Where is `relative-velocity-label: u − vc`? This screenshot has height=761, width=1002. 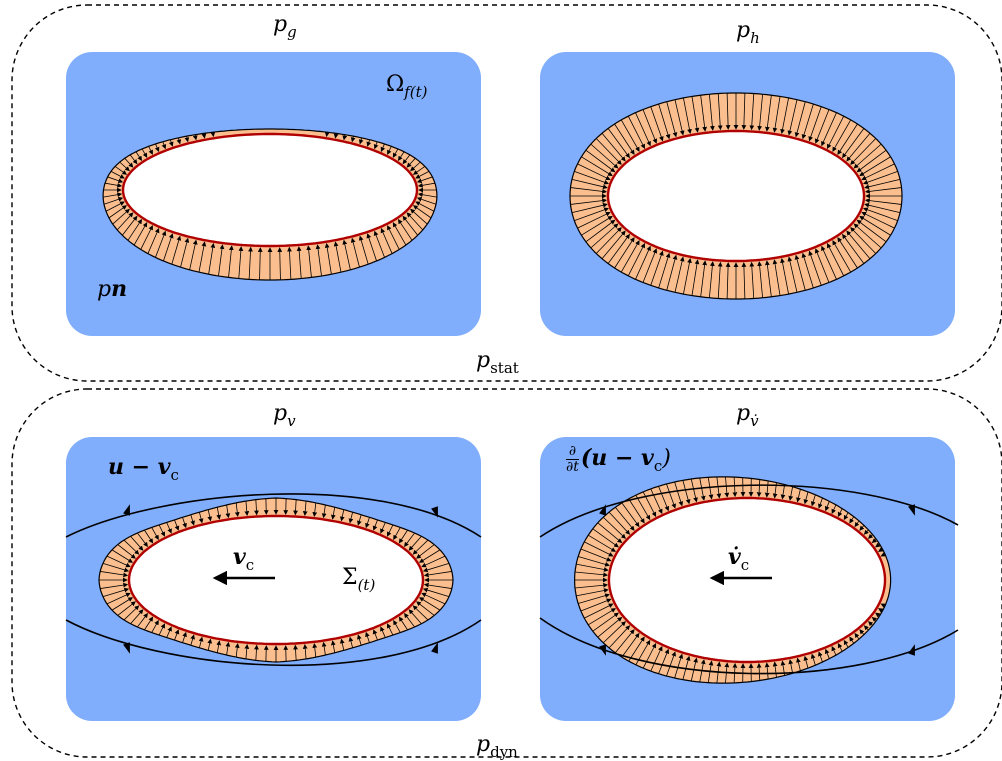 relative-velocity-label: u − vc is located at coordinates (143, 469).